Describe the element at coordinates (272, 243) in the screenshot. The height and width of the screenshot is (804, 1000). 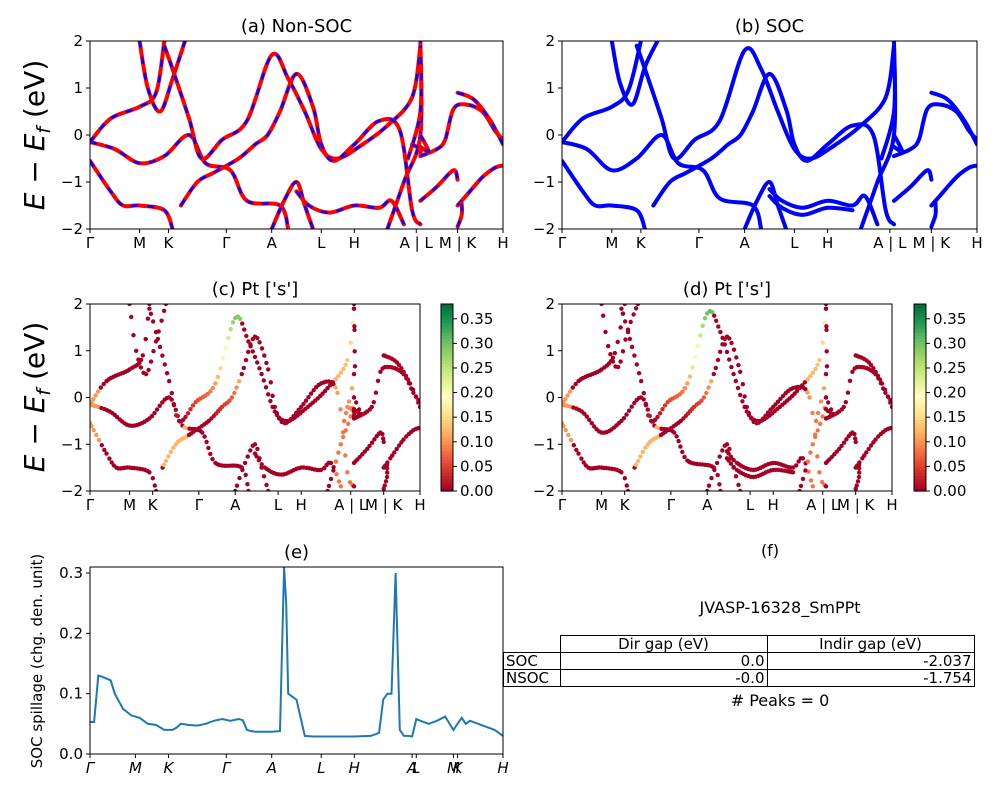
I see `x-tick-label: A` at that location.